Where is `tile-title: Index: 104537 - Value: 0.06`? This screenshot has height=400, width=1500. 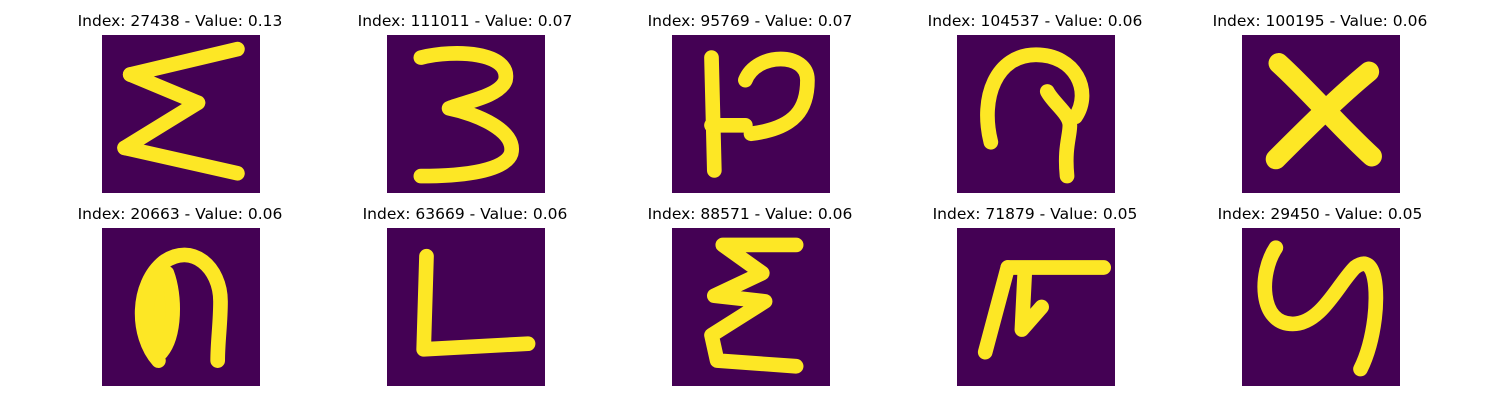
tile-title: Index: 104537 - Value: 0.06 is located at coordinates (1035, 21).